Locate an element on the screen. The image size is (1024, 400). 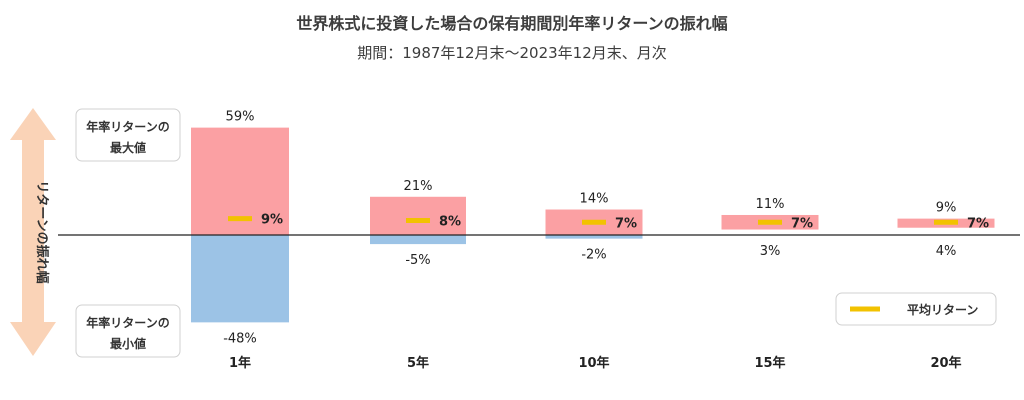
max-value-label: 14% is located at coordinates (594, 199).